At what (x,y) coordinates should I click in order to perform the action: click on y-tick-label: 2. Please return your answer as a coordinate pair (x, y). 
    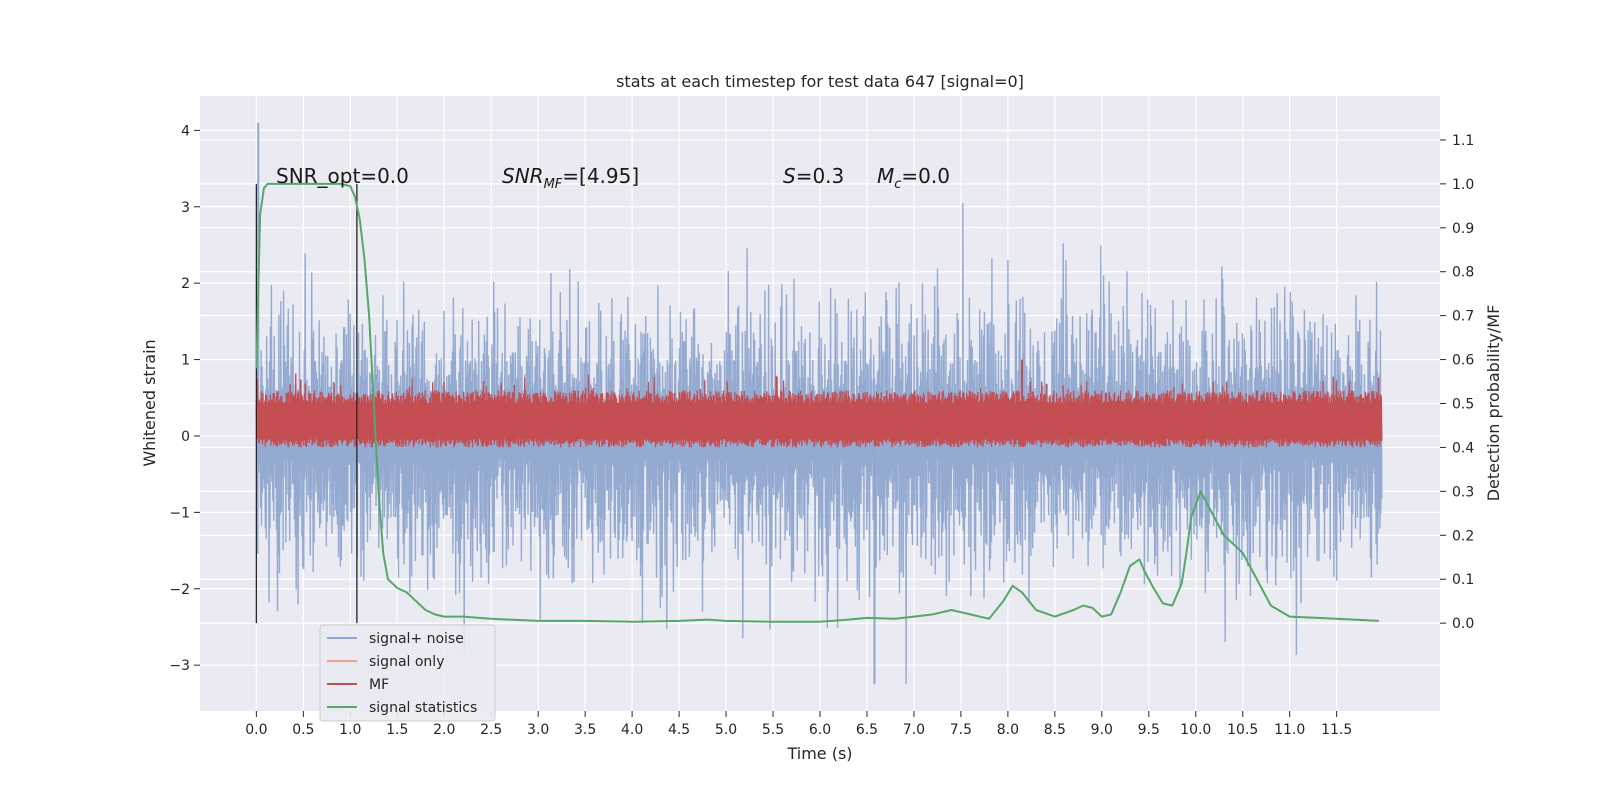
    Looking at the image, I should click on (185, 284).